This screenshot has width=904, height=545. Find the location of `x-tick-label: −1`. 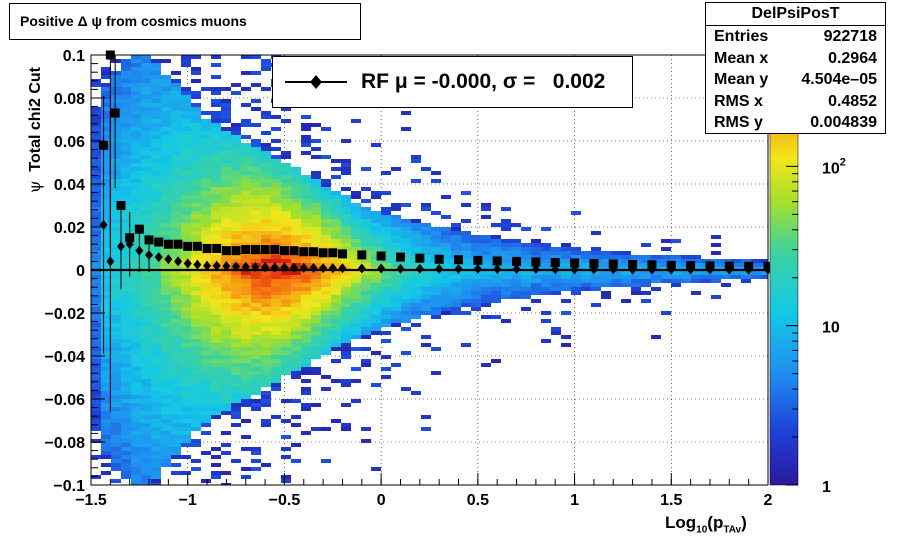

x-tick-label: −1 is located at coordinates (188, 500).